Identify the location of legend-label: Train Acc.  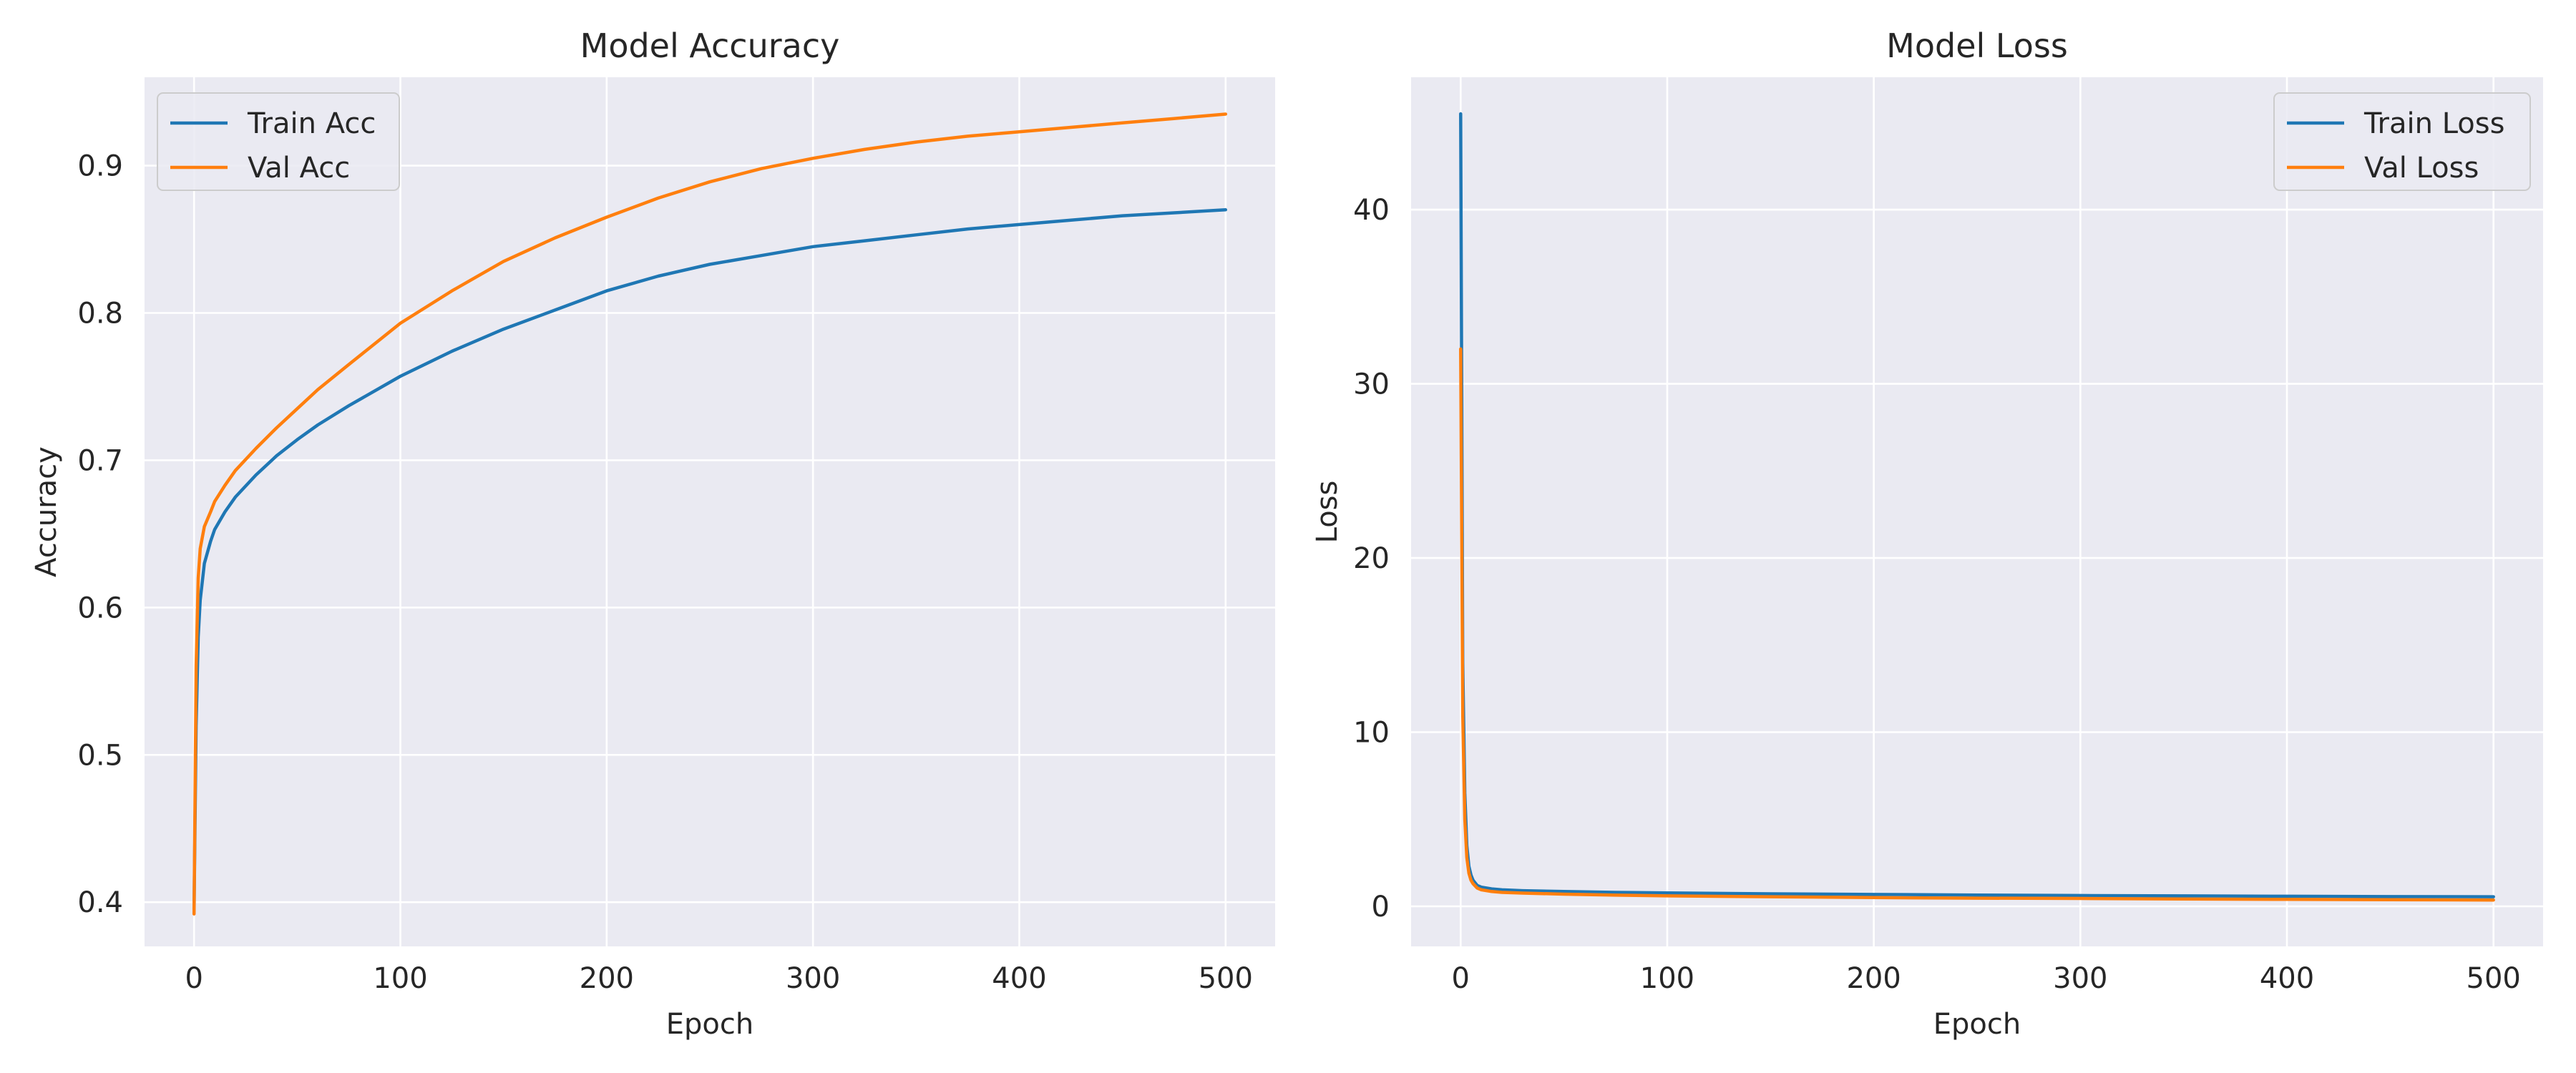
(311, 123).